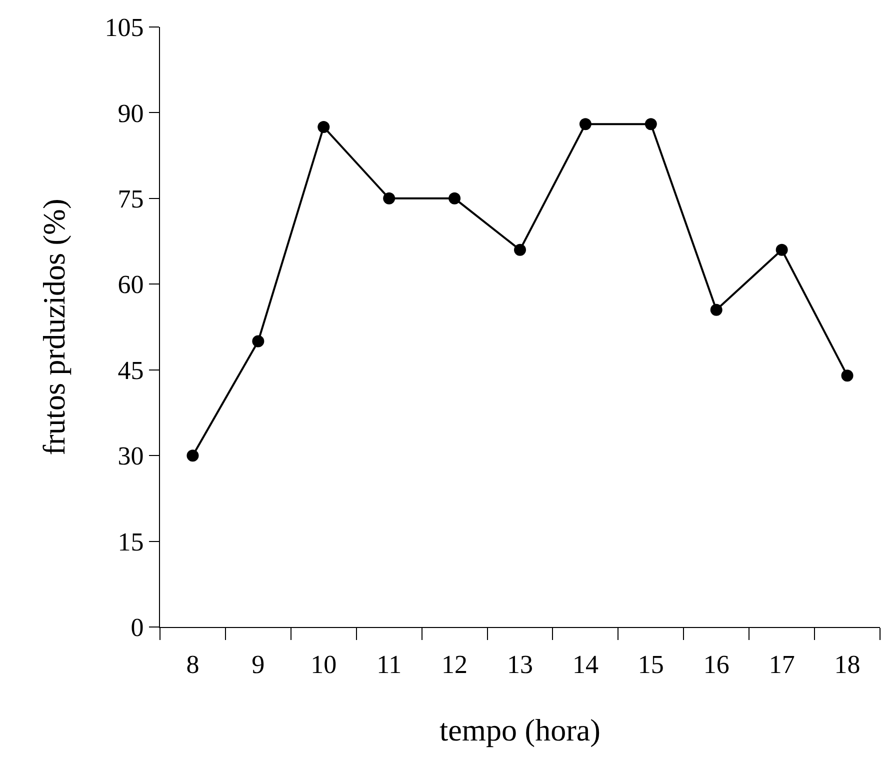 The image size is (881, 771). Describe the element at coordinates (193, 665) in the screenshot. I see `x-tick-label: 8` at that location.